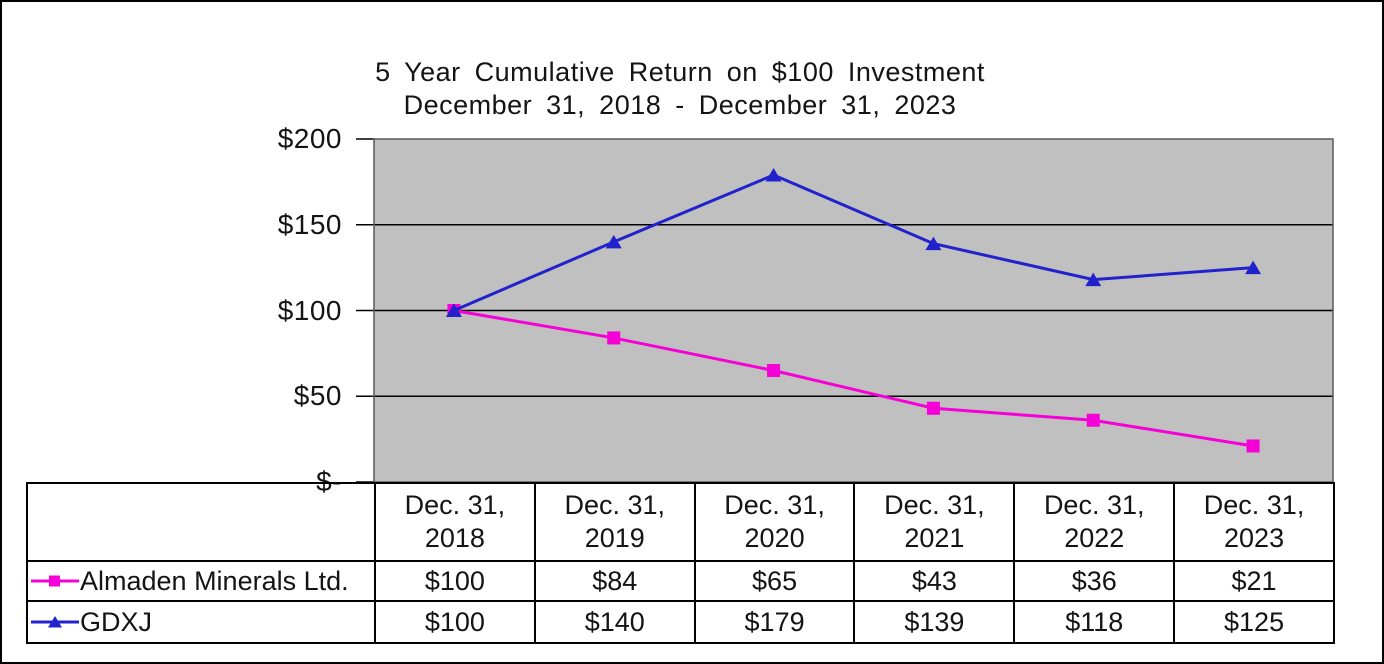  Describe the element at coordinates (774, 622) in the screenshot. I see `value-cell: $179` at that location.